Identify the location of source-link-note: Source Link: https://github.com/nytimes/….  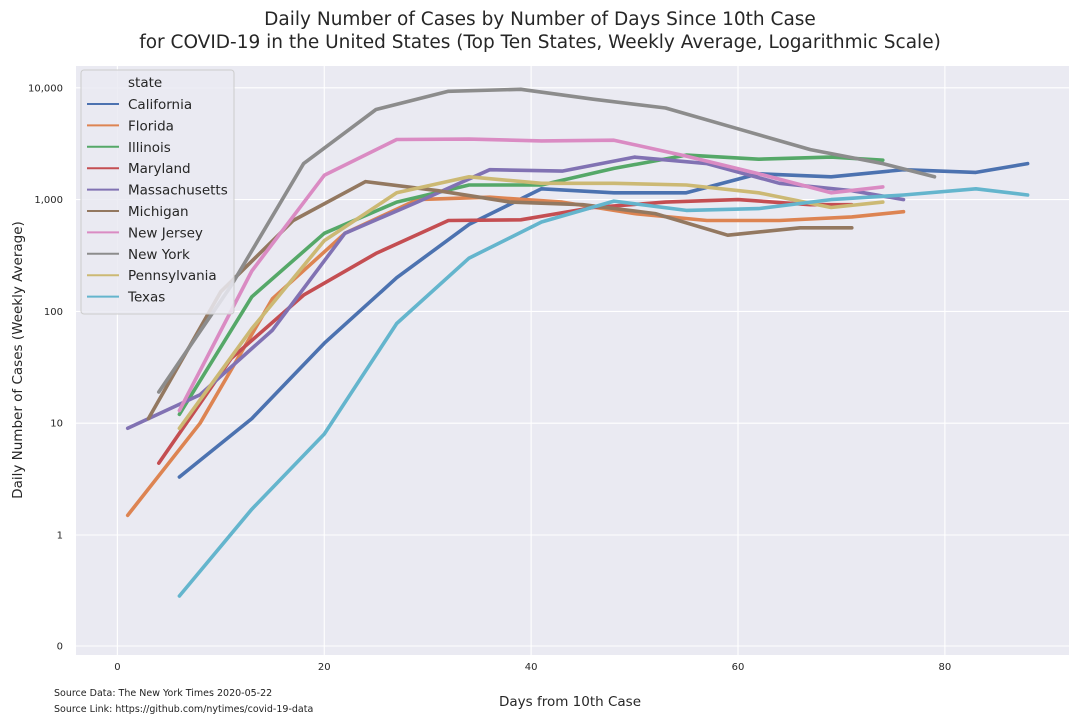
(184, 709).